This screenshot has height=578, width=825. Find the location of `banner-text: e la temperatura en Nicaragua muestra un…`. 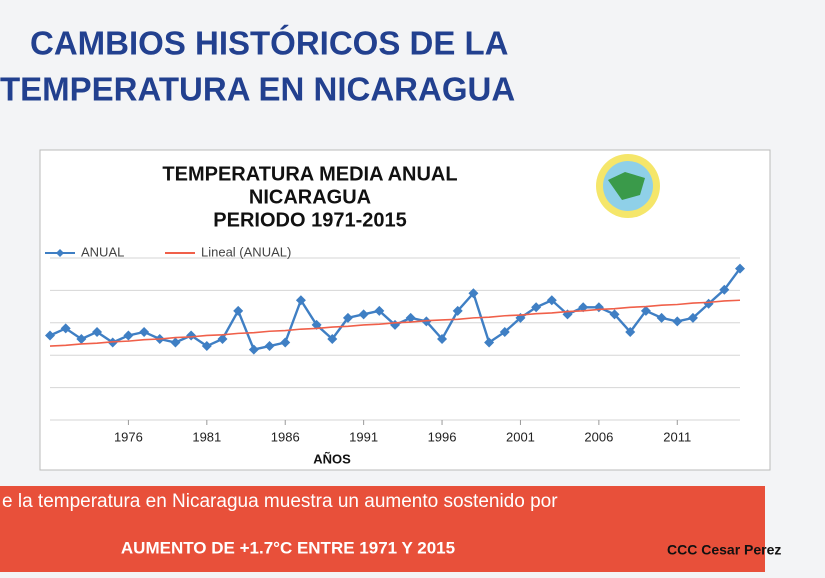

banner-text: e la temperatura en Nicaragua muestra un… is located at coordinates (280, 501).